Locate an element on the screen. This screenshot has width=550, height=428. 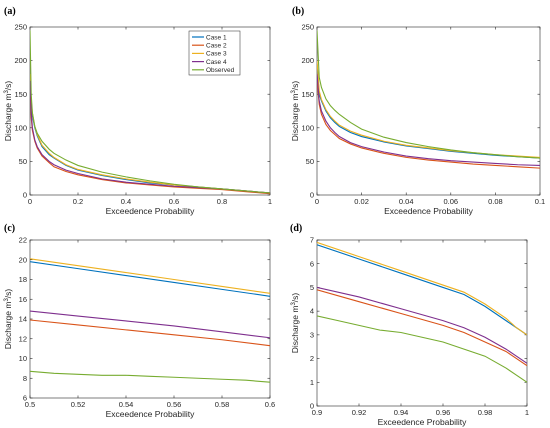
x-tick-label: 0.04 is located at coordinates (406, 201).